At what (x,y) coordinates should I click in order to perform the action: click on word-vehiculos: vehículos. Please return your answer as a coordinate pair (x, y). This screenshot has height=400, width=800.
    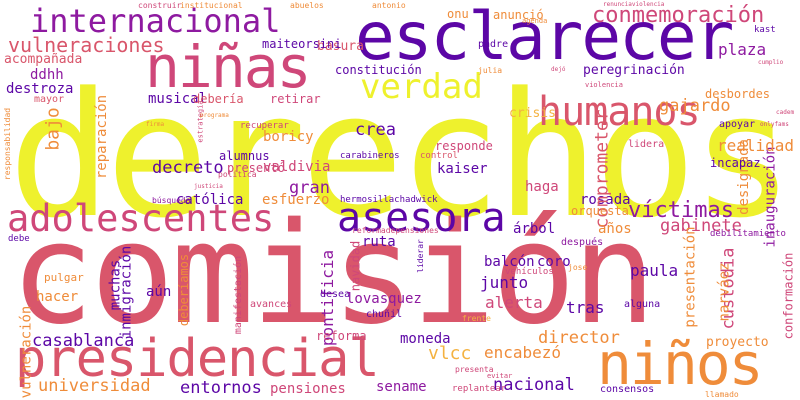
    Looking at the image, I should click on (529, 272).